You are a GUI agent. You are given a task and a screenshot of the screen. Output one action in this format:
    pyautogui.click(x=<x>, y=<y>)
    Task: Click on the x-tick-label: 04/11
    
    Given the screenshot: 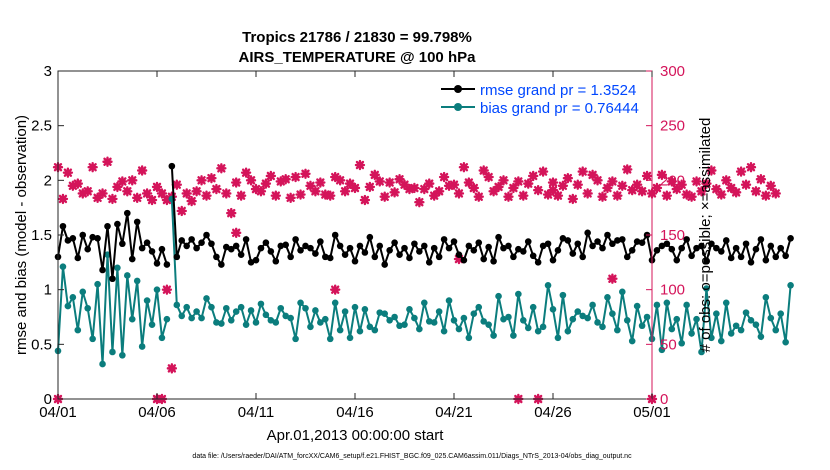 What is the action you would take?
    pyautogui.click(x=256, y=412)
    